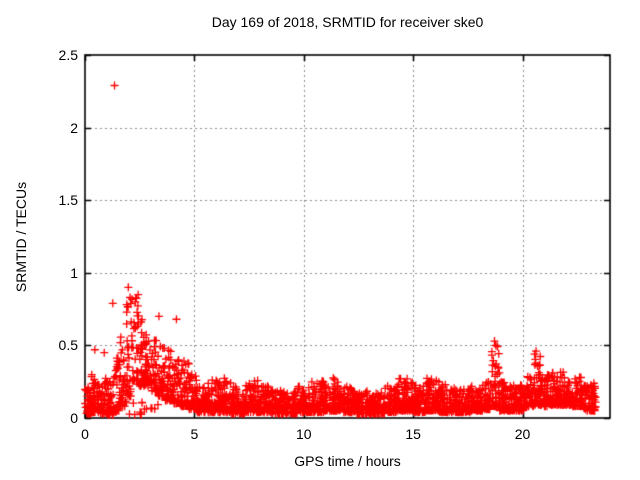  Describe the element at coordinates (347, 461) in the screenshot. I see `x-axis-label: GPS time / hours` at that location.